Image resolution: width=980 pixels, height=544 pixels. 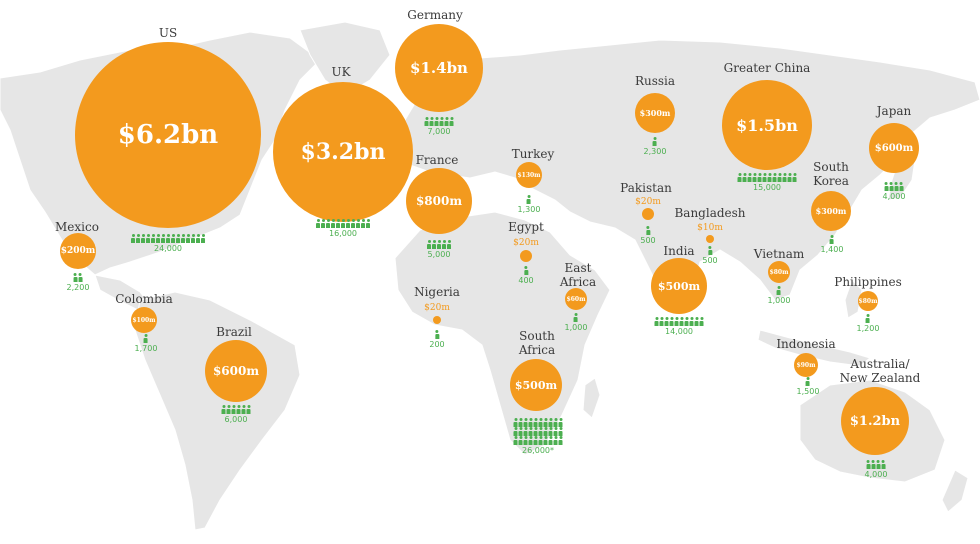 What do you see at coordinates (831, 174) in the screenshot?
I see `country-name: South Korea` at bounding box center [831, 174].